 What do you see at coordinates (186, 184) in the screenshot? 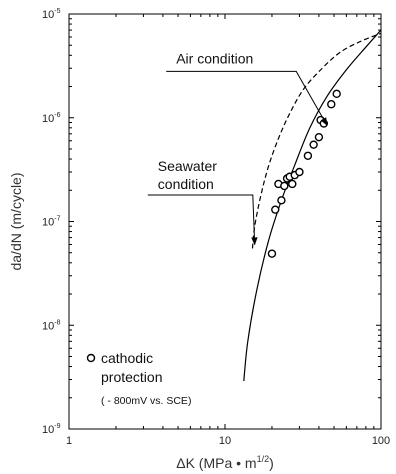
I see `seawater-label-line2: condition` at bounding box center [186, 184].